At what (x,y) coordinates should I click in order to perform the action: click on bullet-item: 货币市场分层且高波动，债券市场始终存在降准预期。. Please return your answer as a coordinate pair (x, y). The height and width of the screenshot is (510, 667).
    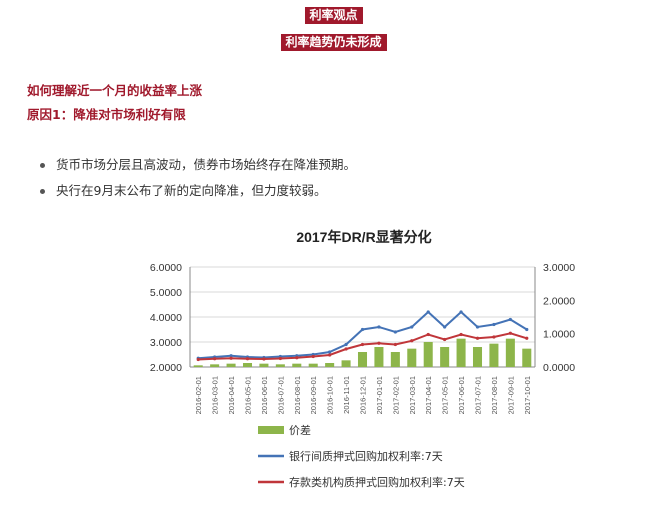
    Looking at the image, I should click on (197, 165).